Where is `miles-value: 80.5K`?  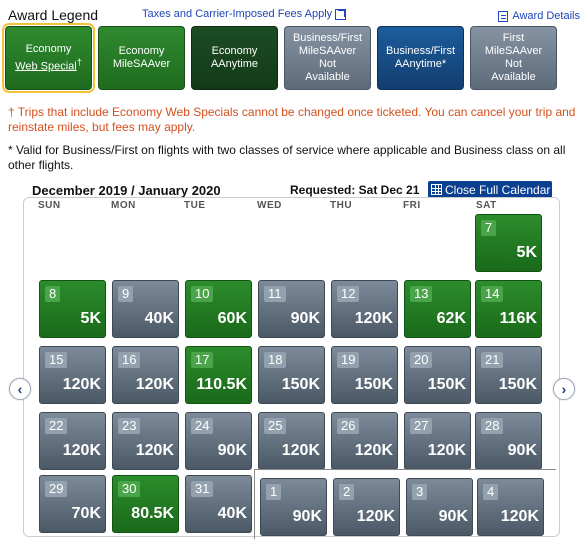 miles-value: 80.5K is located at coordinates (152, 513).